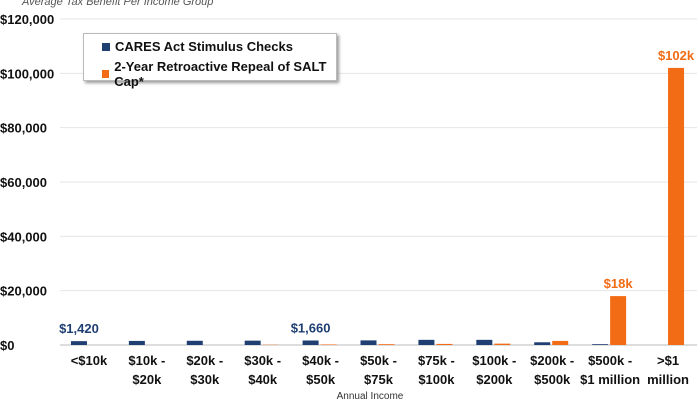 The height and width of the screenshot is (402, 700). I want to click on legend-item-salt: 2-Year Retroactive Repeal of SALT Cap*, so click(219, 74).